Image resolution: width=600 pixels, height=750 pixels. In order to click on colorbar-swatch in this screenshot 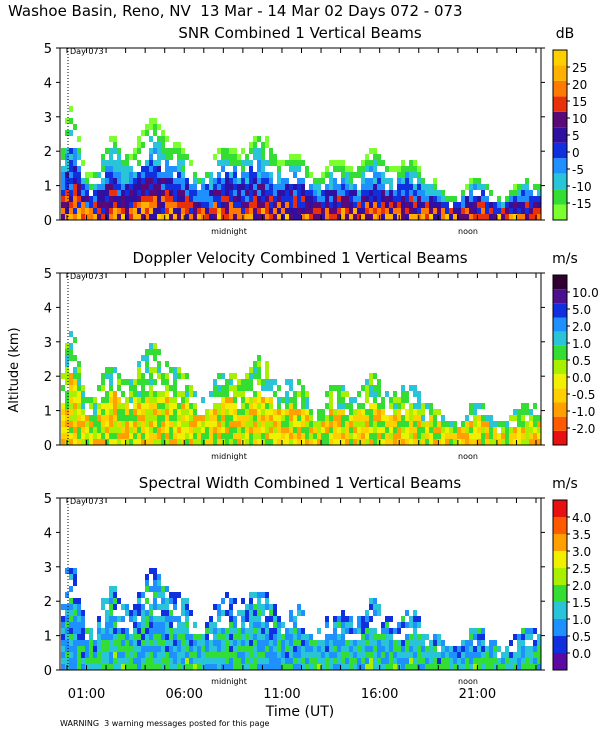, I will do `click(560, 150)`.